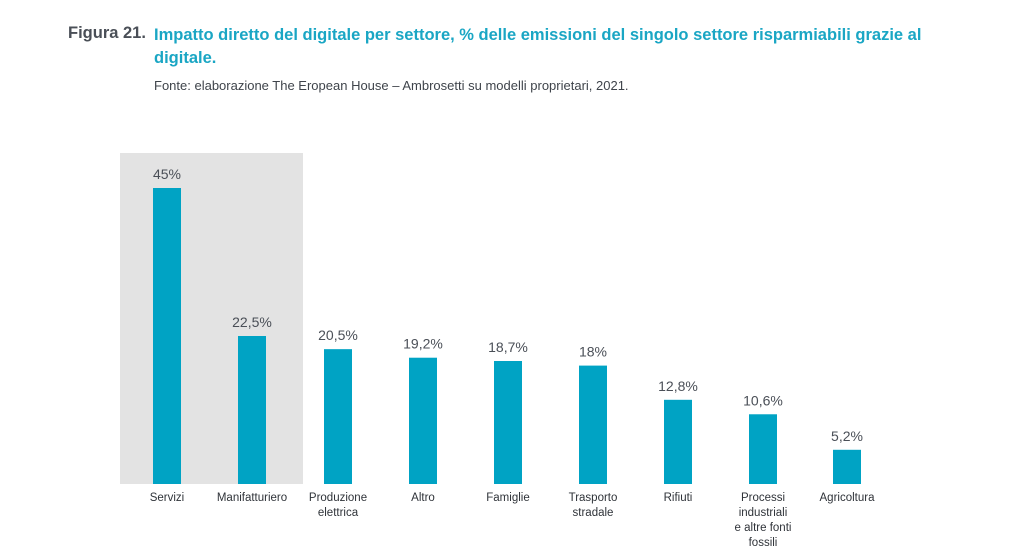 The height and width of the screenshot is (556, 1024). What do you see at coordinates (423, 344) in the screenshot?
I see `data-label: 19,2%` at bounding box center [423, 344].